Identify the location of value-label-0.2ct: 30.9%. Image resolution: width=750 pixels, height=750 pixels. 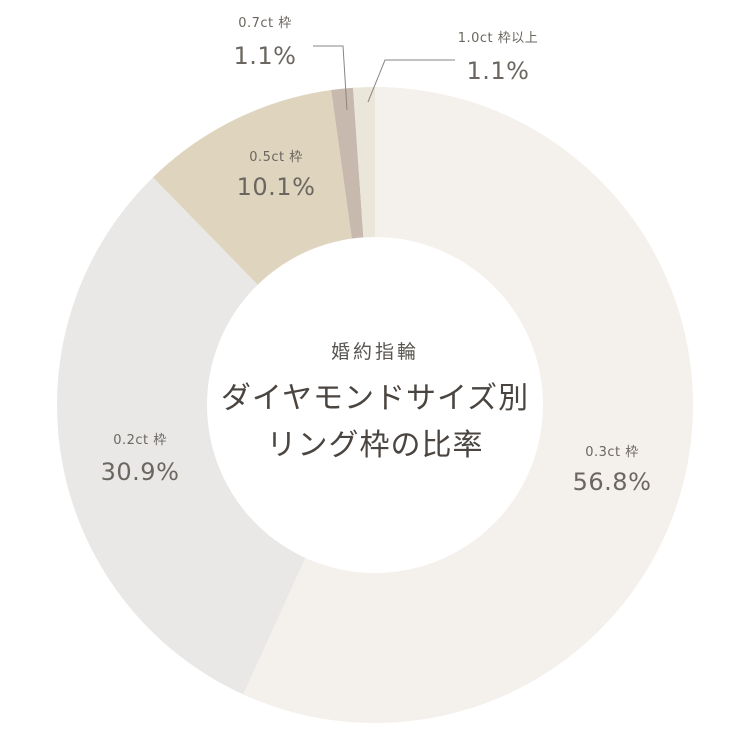
(140, 472).